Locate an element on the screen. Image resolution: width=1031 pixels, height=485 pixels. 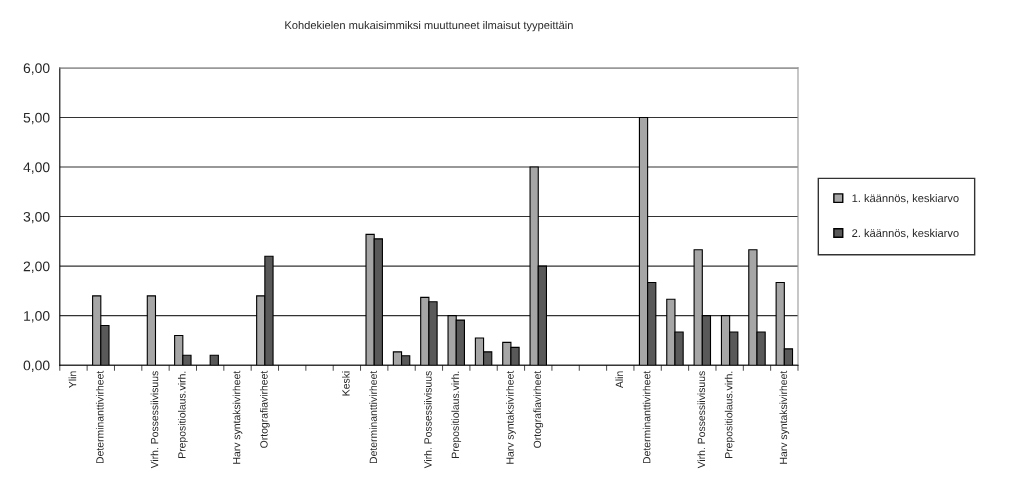
x-tick-label: Ylin is located at coordinates (72, 379).